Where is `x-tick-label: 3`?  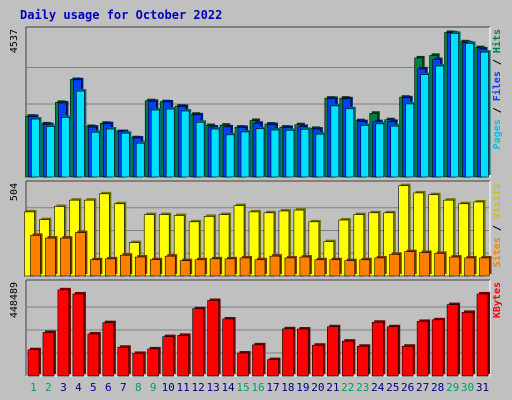 x-tick-label: 3 is located at coordinates (63, 387).